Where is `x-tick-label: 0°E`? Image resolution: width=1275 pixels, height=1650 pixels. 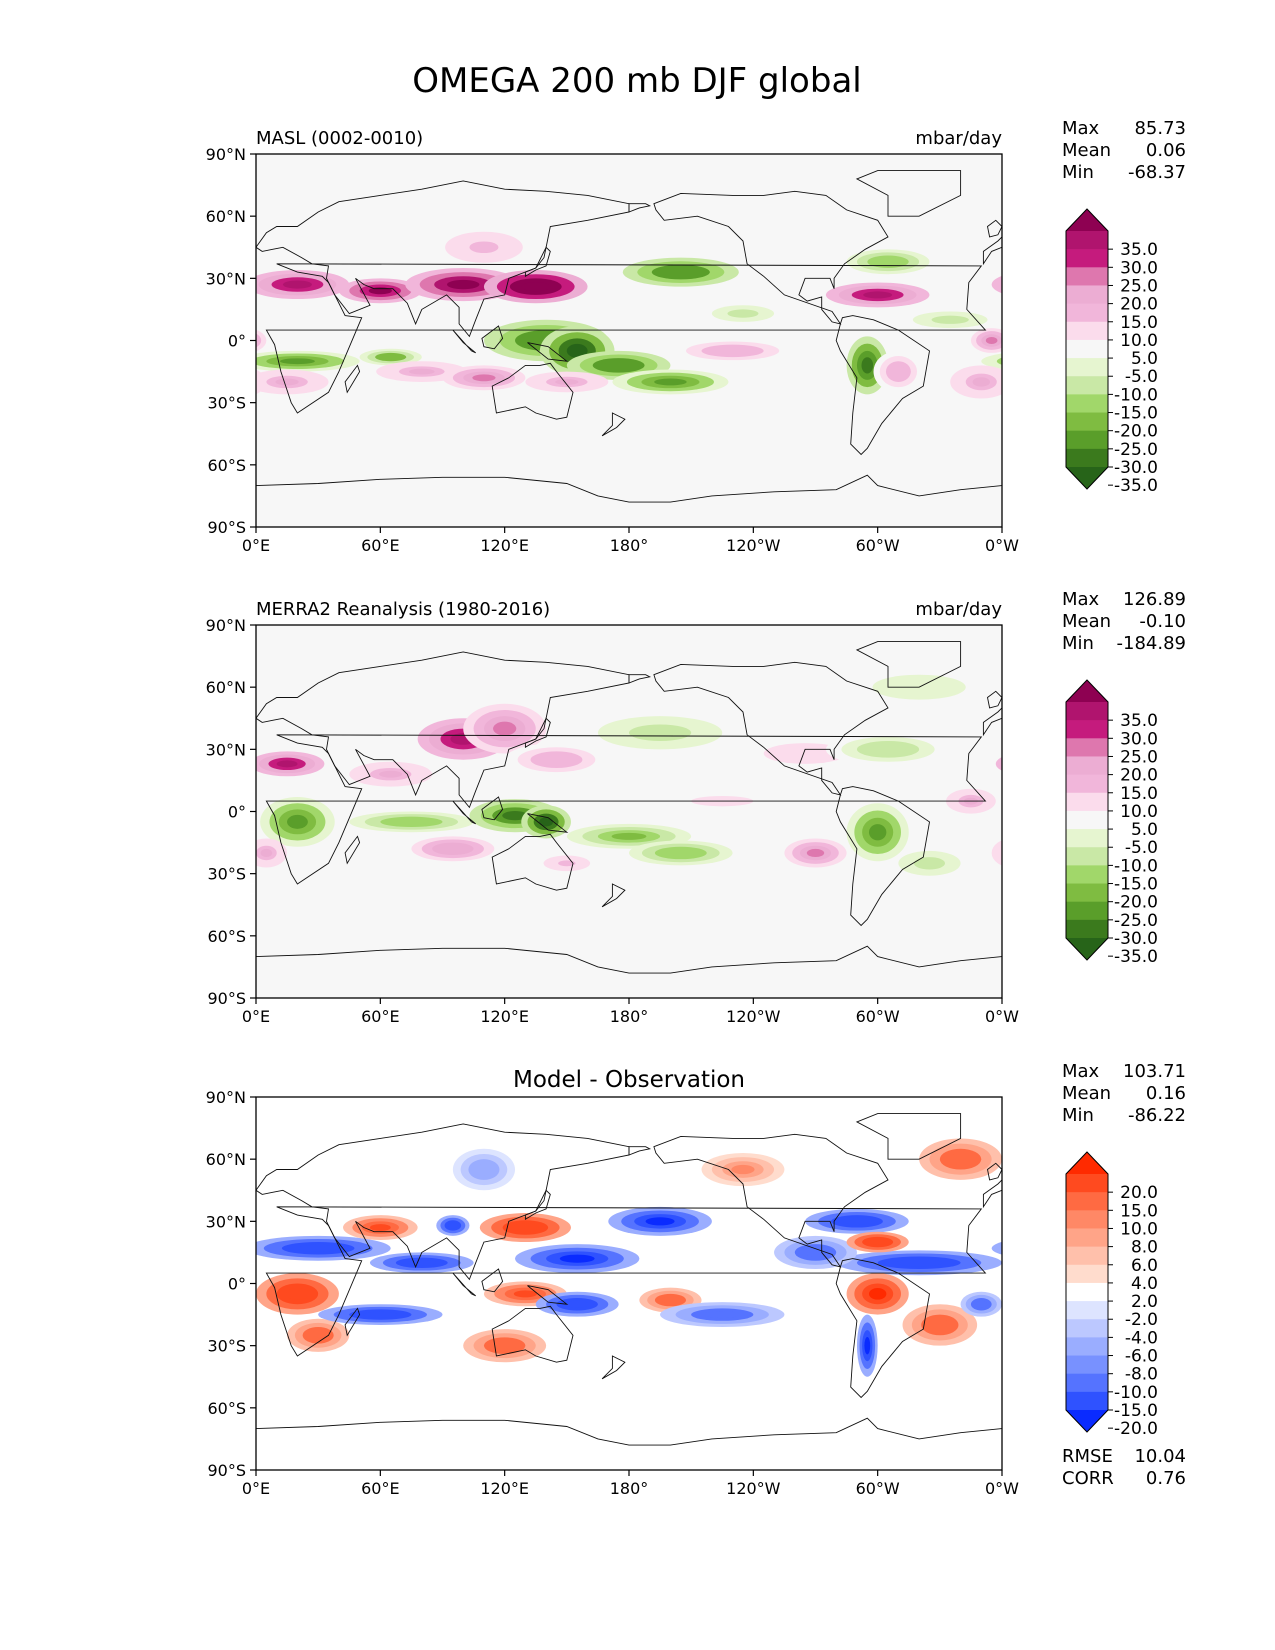 x-tick-label: 0°E is located at coordinates (256, 1016).